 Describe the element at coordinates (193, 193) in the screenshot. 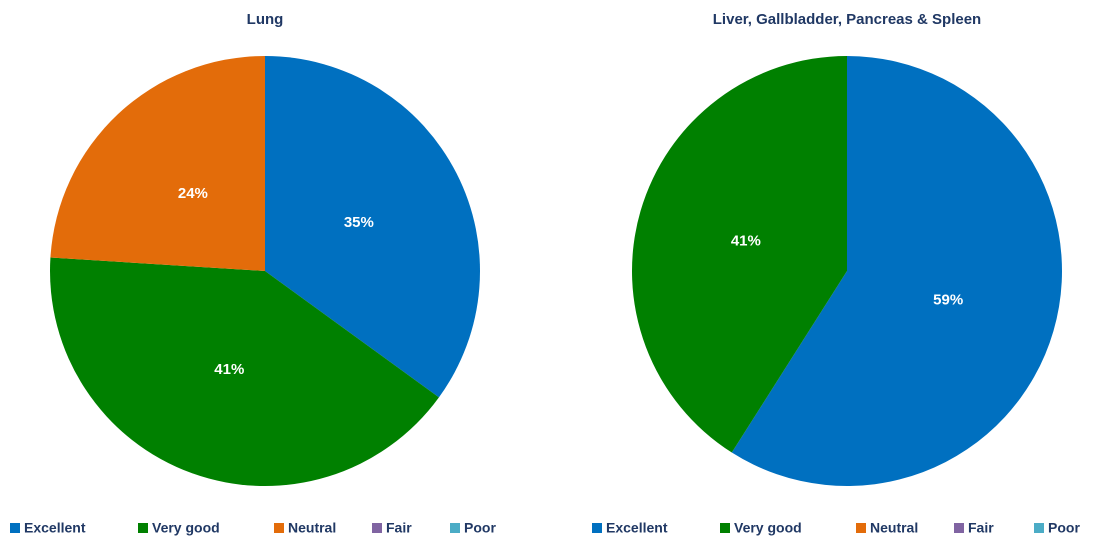

I see `data-label: 24%` at that location.